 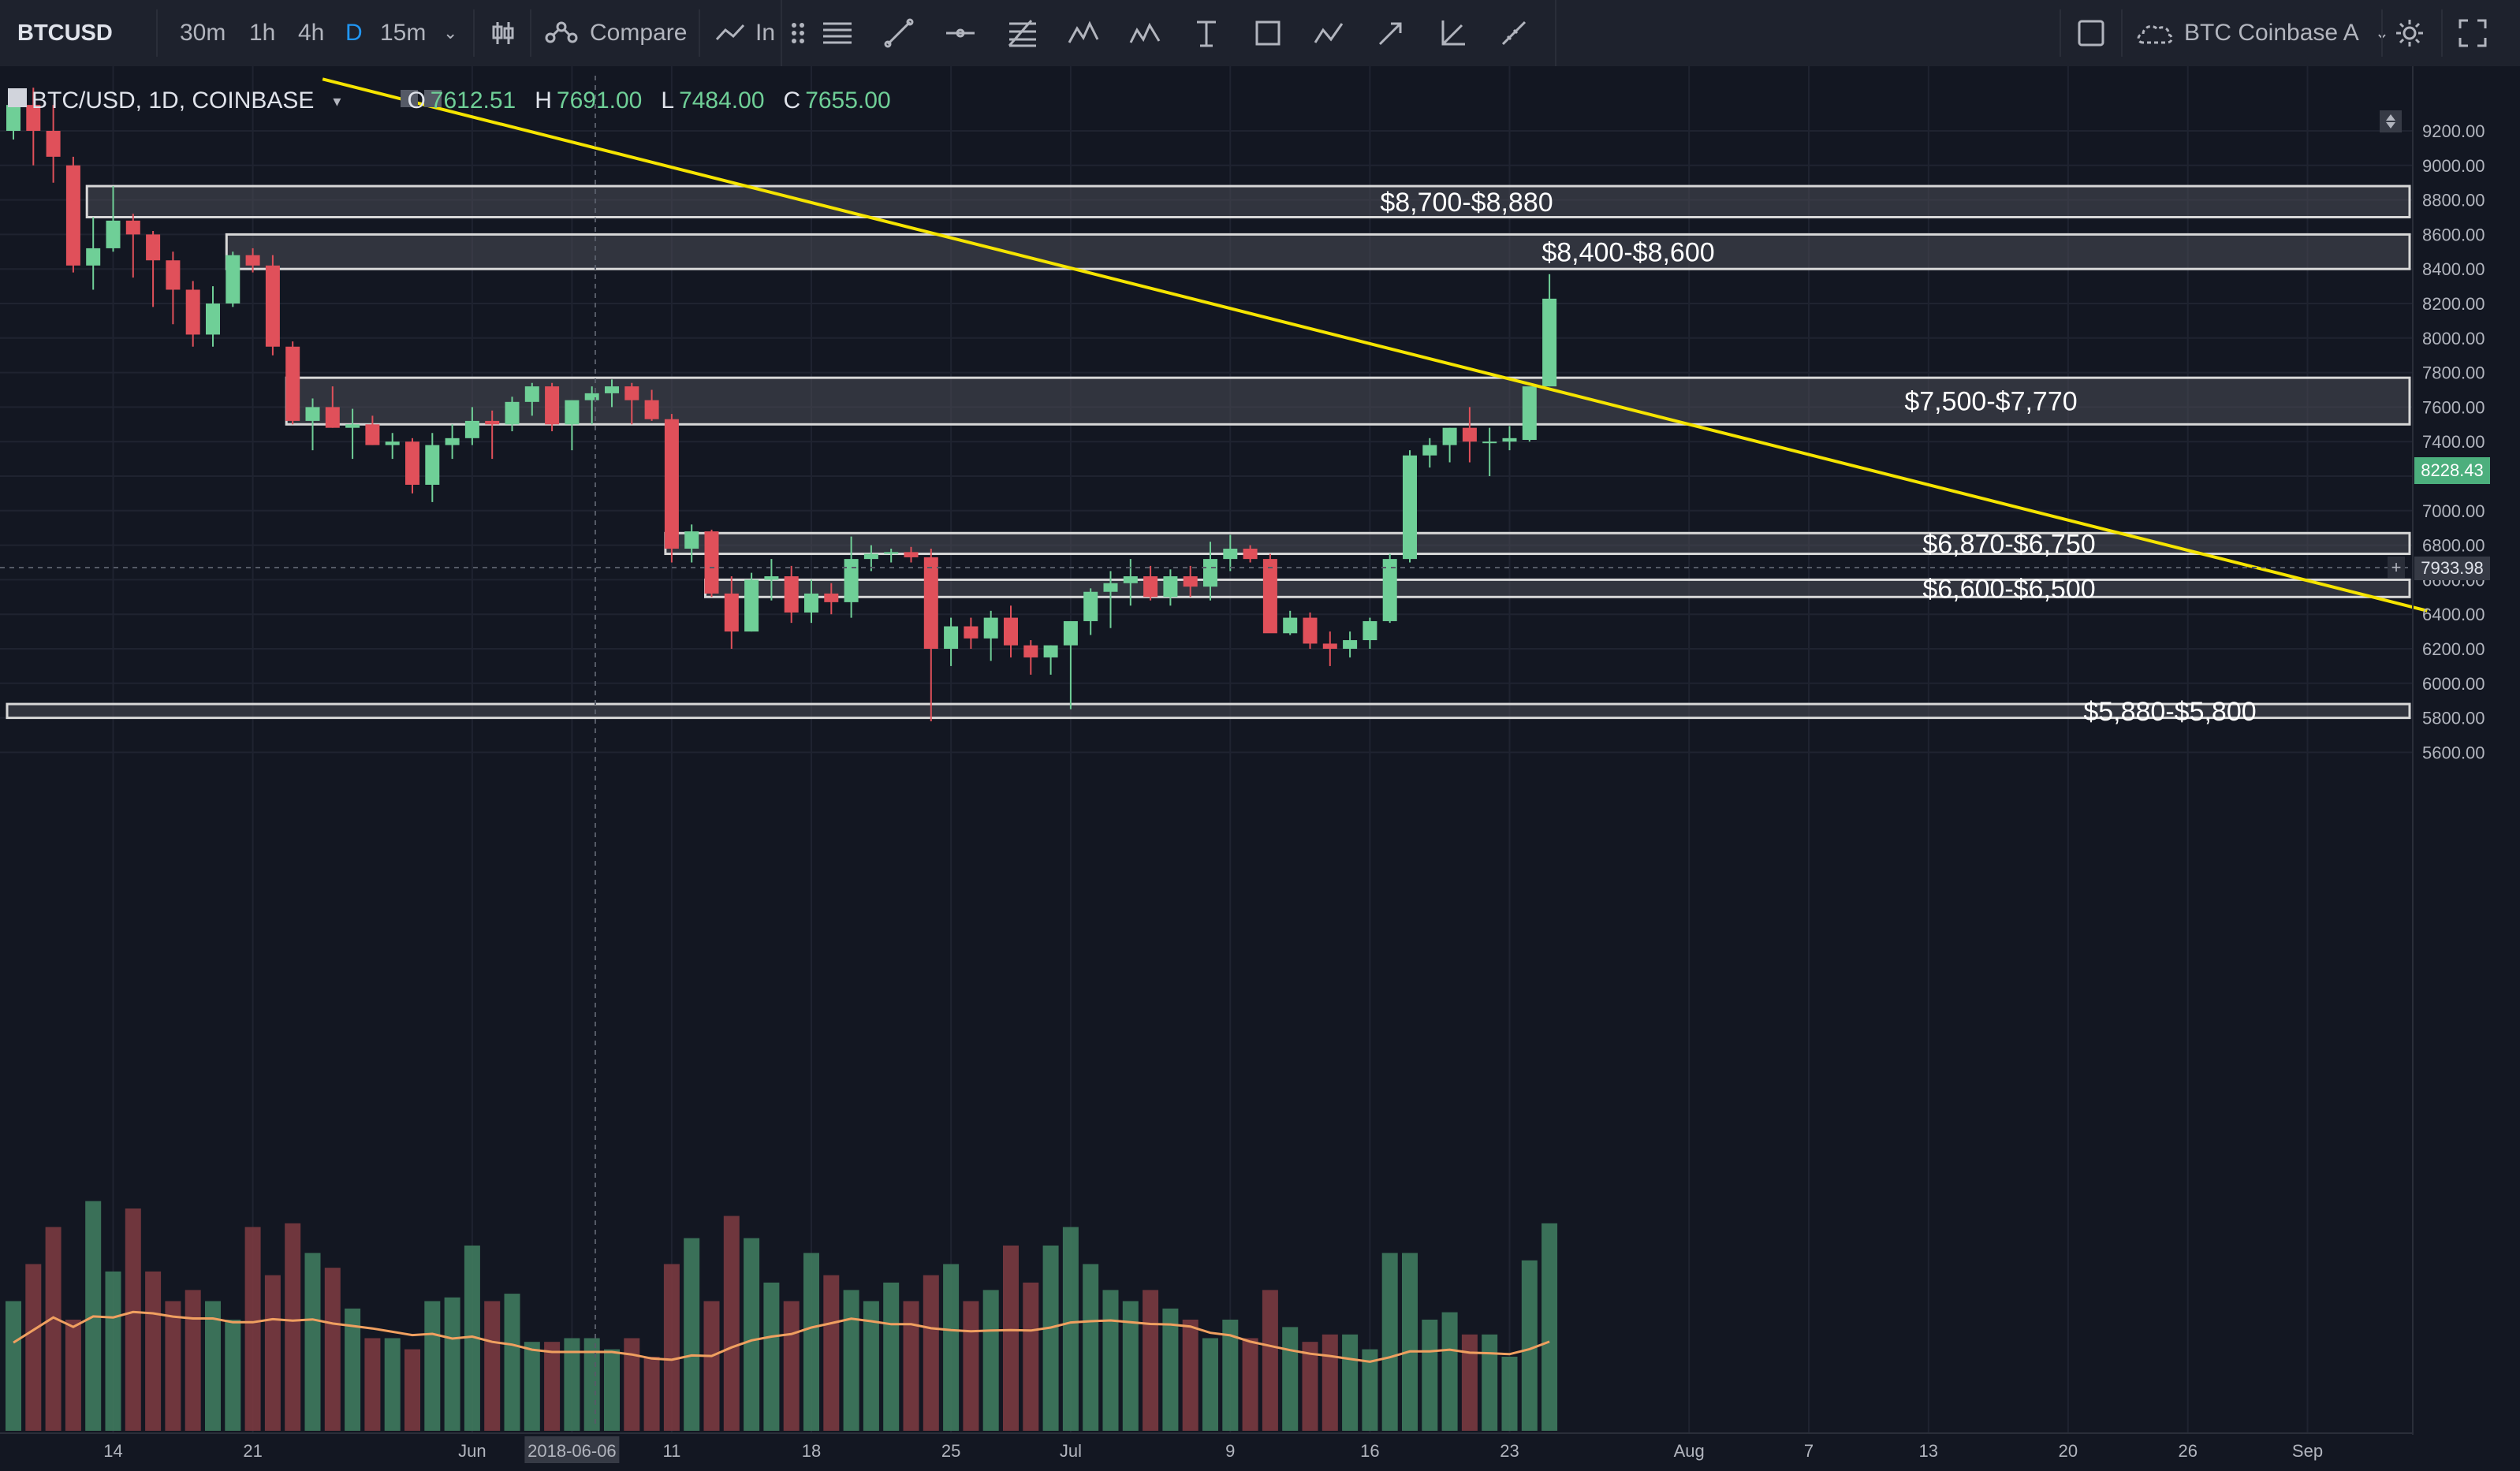 I want to click on horizontal-line-icon, so click(x=960, y=33).